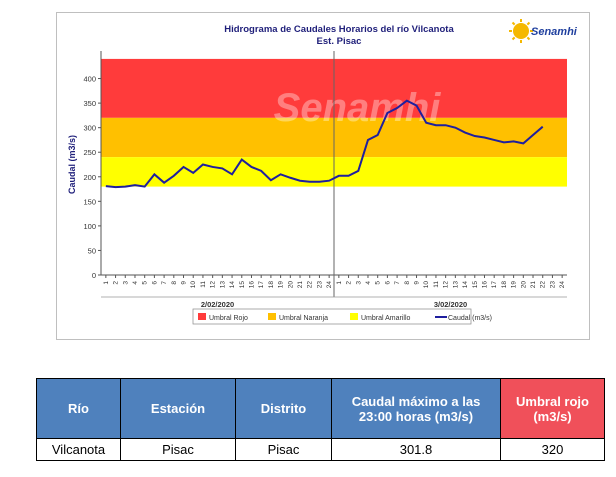  What do you see at coordinates (358, 108) in the screenshot?
I see `watermark-text: Senamhi` at bounding box center [358, 108].